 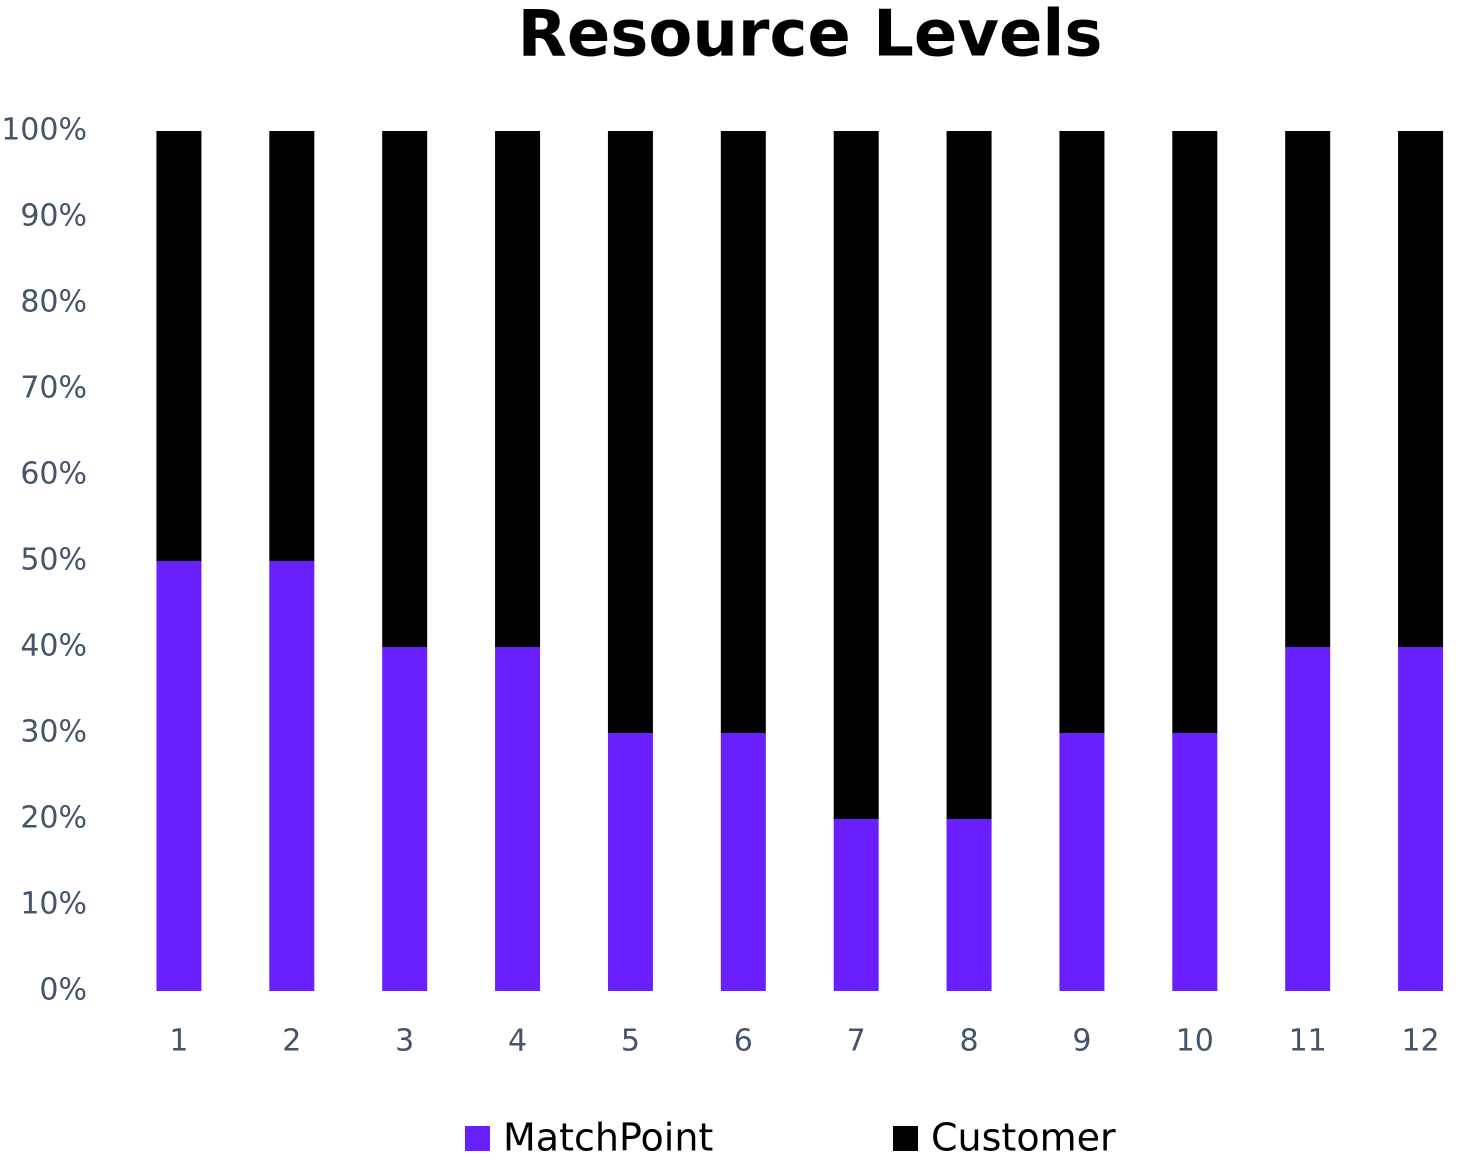 What do you see at coordinates (810, 36) in the screenshot?
I see `chart-title: Resource Levels` at bounding box center [810, 36].